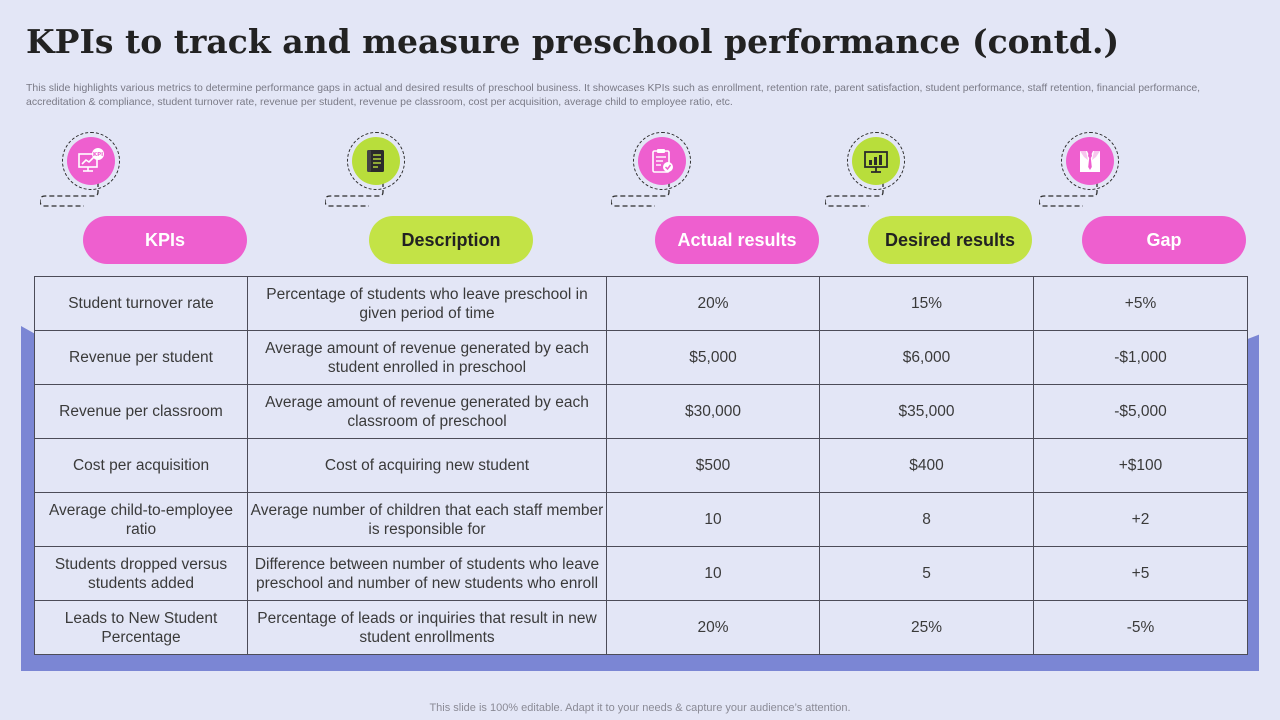  Describe the element at coordinates (141, 411) in the screenshot. I see `kpi-cell: Revenue per classroom` at that location.